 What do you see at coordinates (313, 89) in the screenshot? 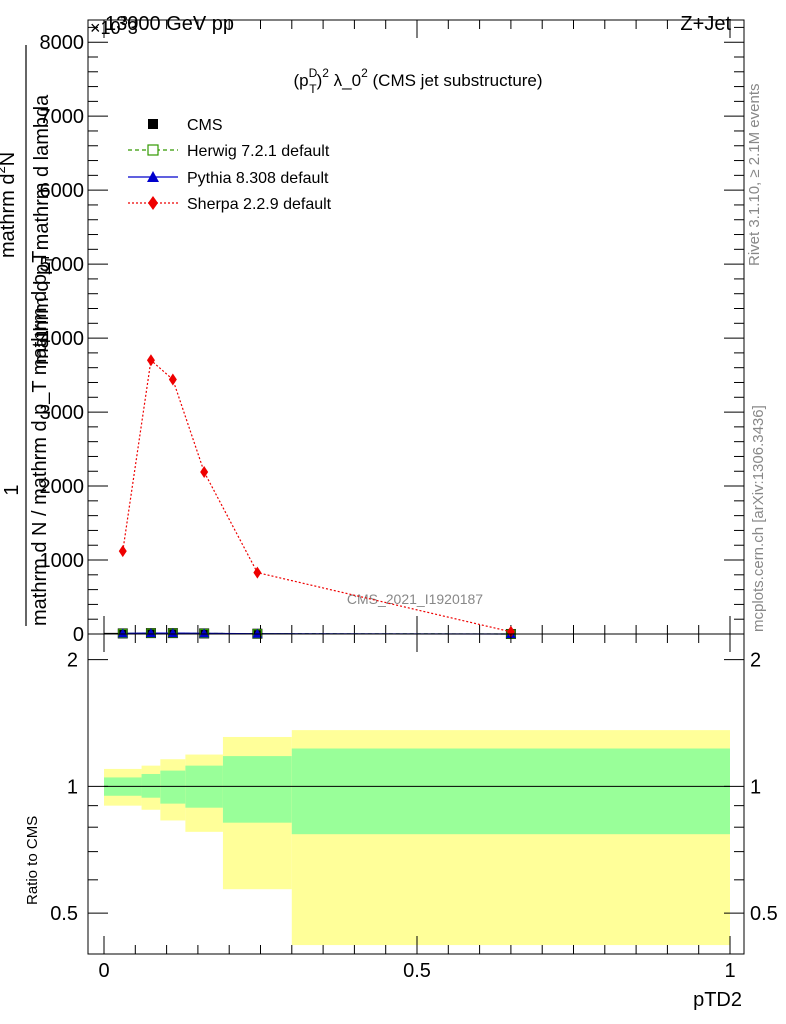
I see `title-sub1: T` at bounding box center [313, 89].